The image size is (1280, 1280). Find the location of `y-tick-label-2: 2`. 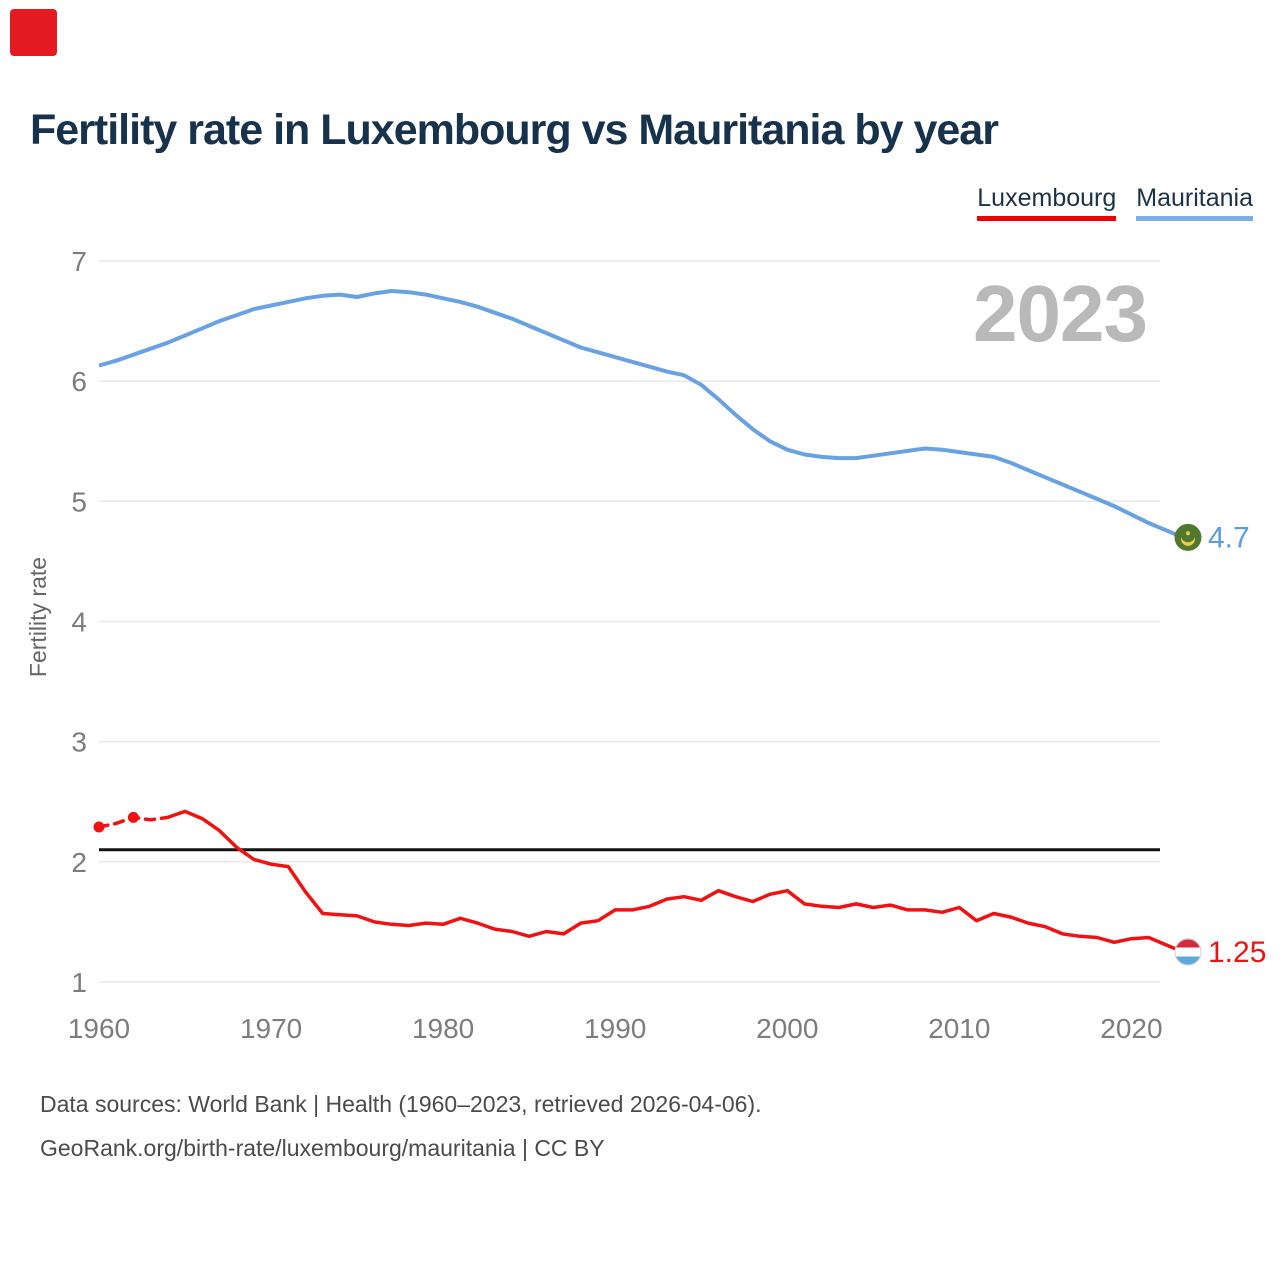

y-tick-label-2: 2 is located at coordinates (79, 862).